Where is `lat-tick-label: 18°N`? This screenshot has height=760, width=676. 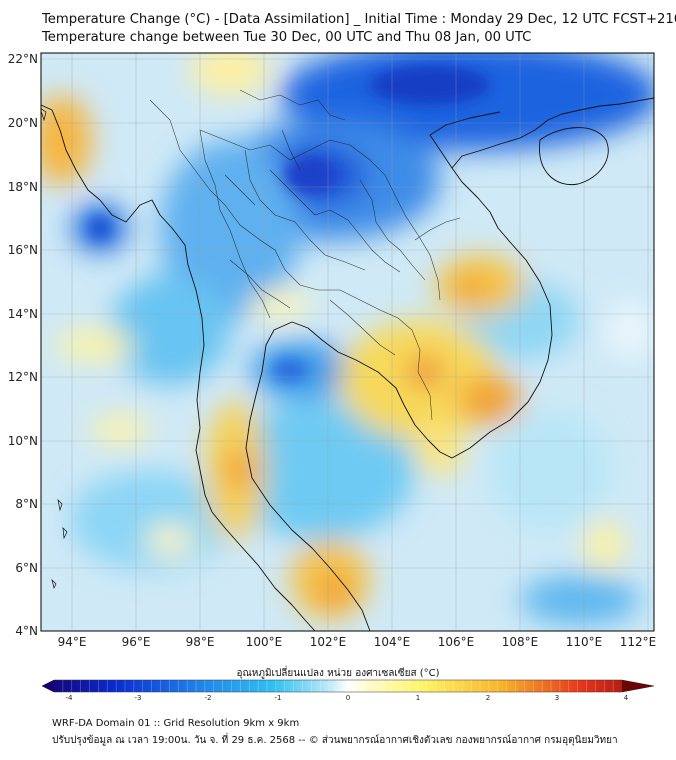 lat-tick-label: 18°N is located at coordinates (23, 187).